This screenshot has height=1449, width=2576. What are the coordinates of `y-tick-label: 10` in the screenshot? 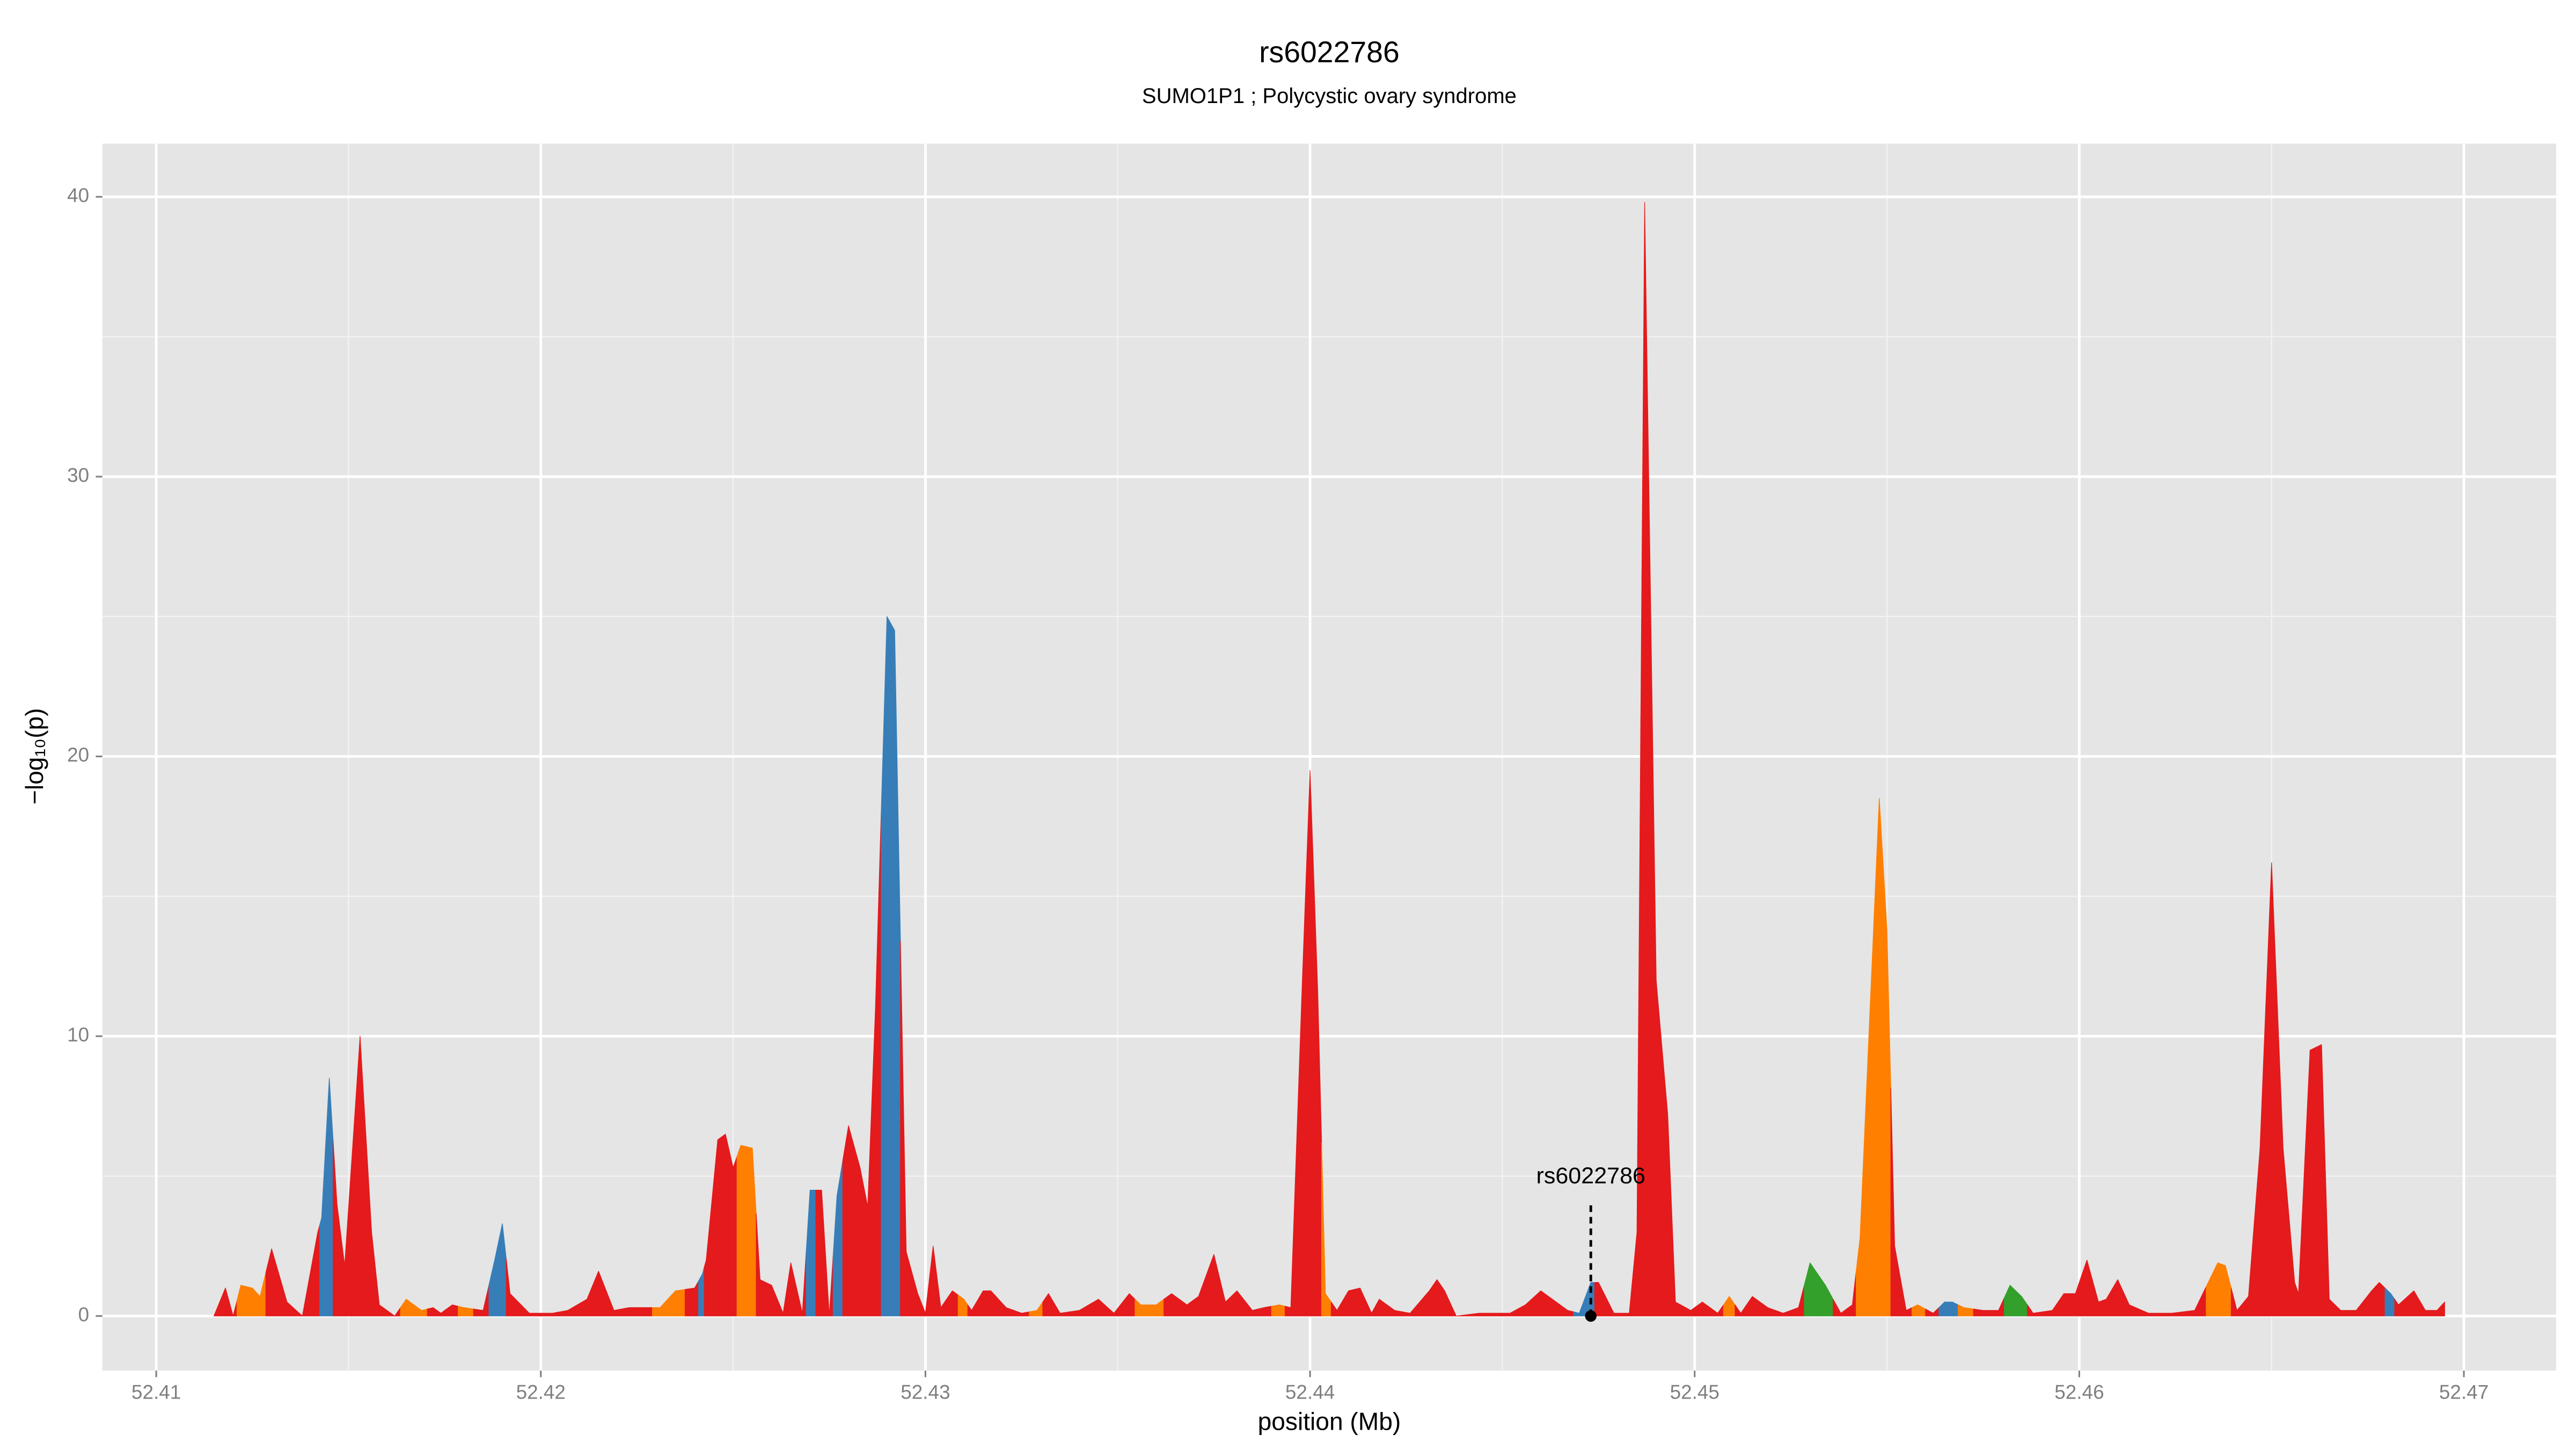 It's located at (78, 1035).